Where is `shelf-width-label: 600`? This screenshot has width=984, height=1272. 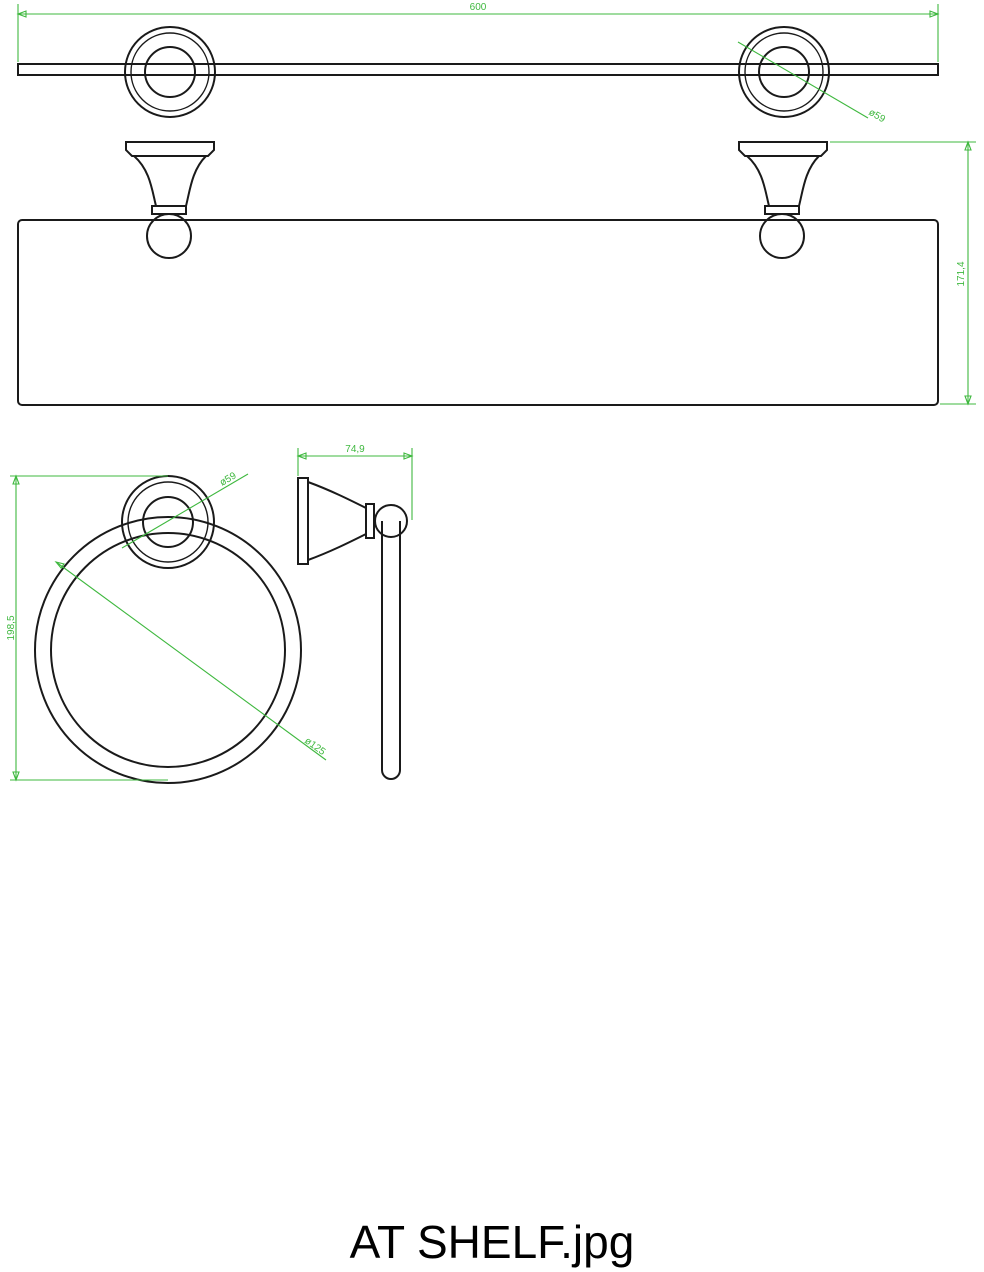
shelf-width-label: 600 is located at coordinates (478, 7).